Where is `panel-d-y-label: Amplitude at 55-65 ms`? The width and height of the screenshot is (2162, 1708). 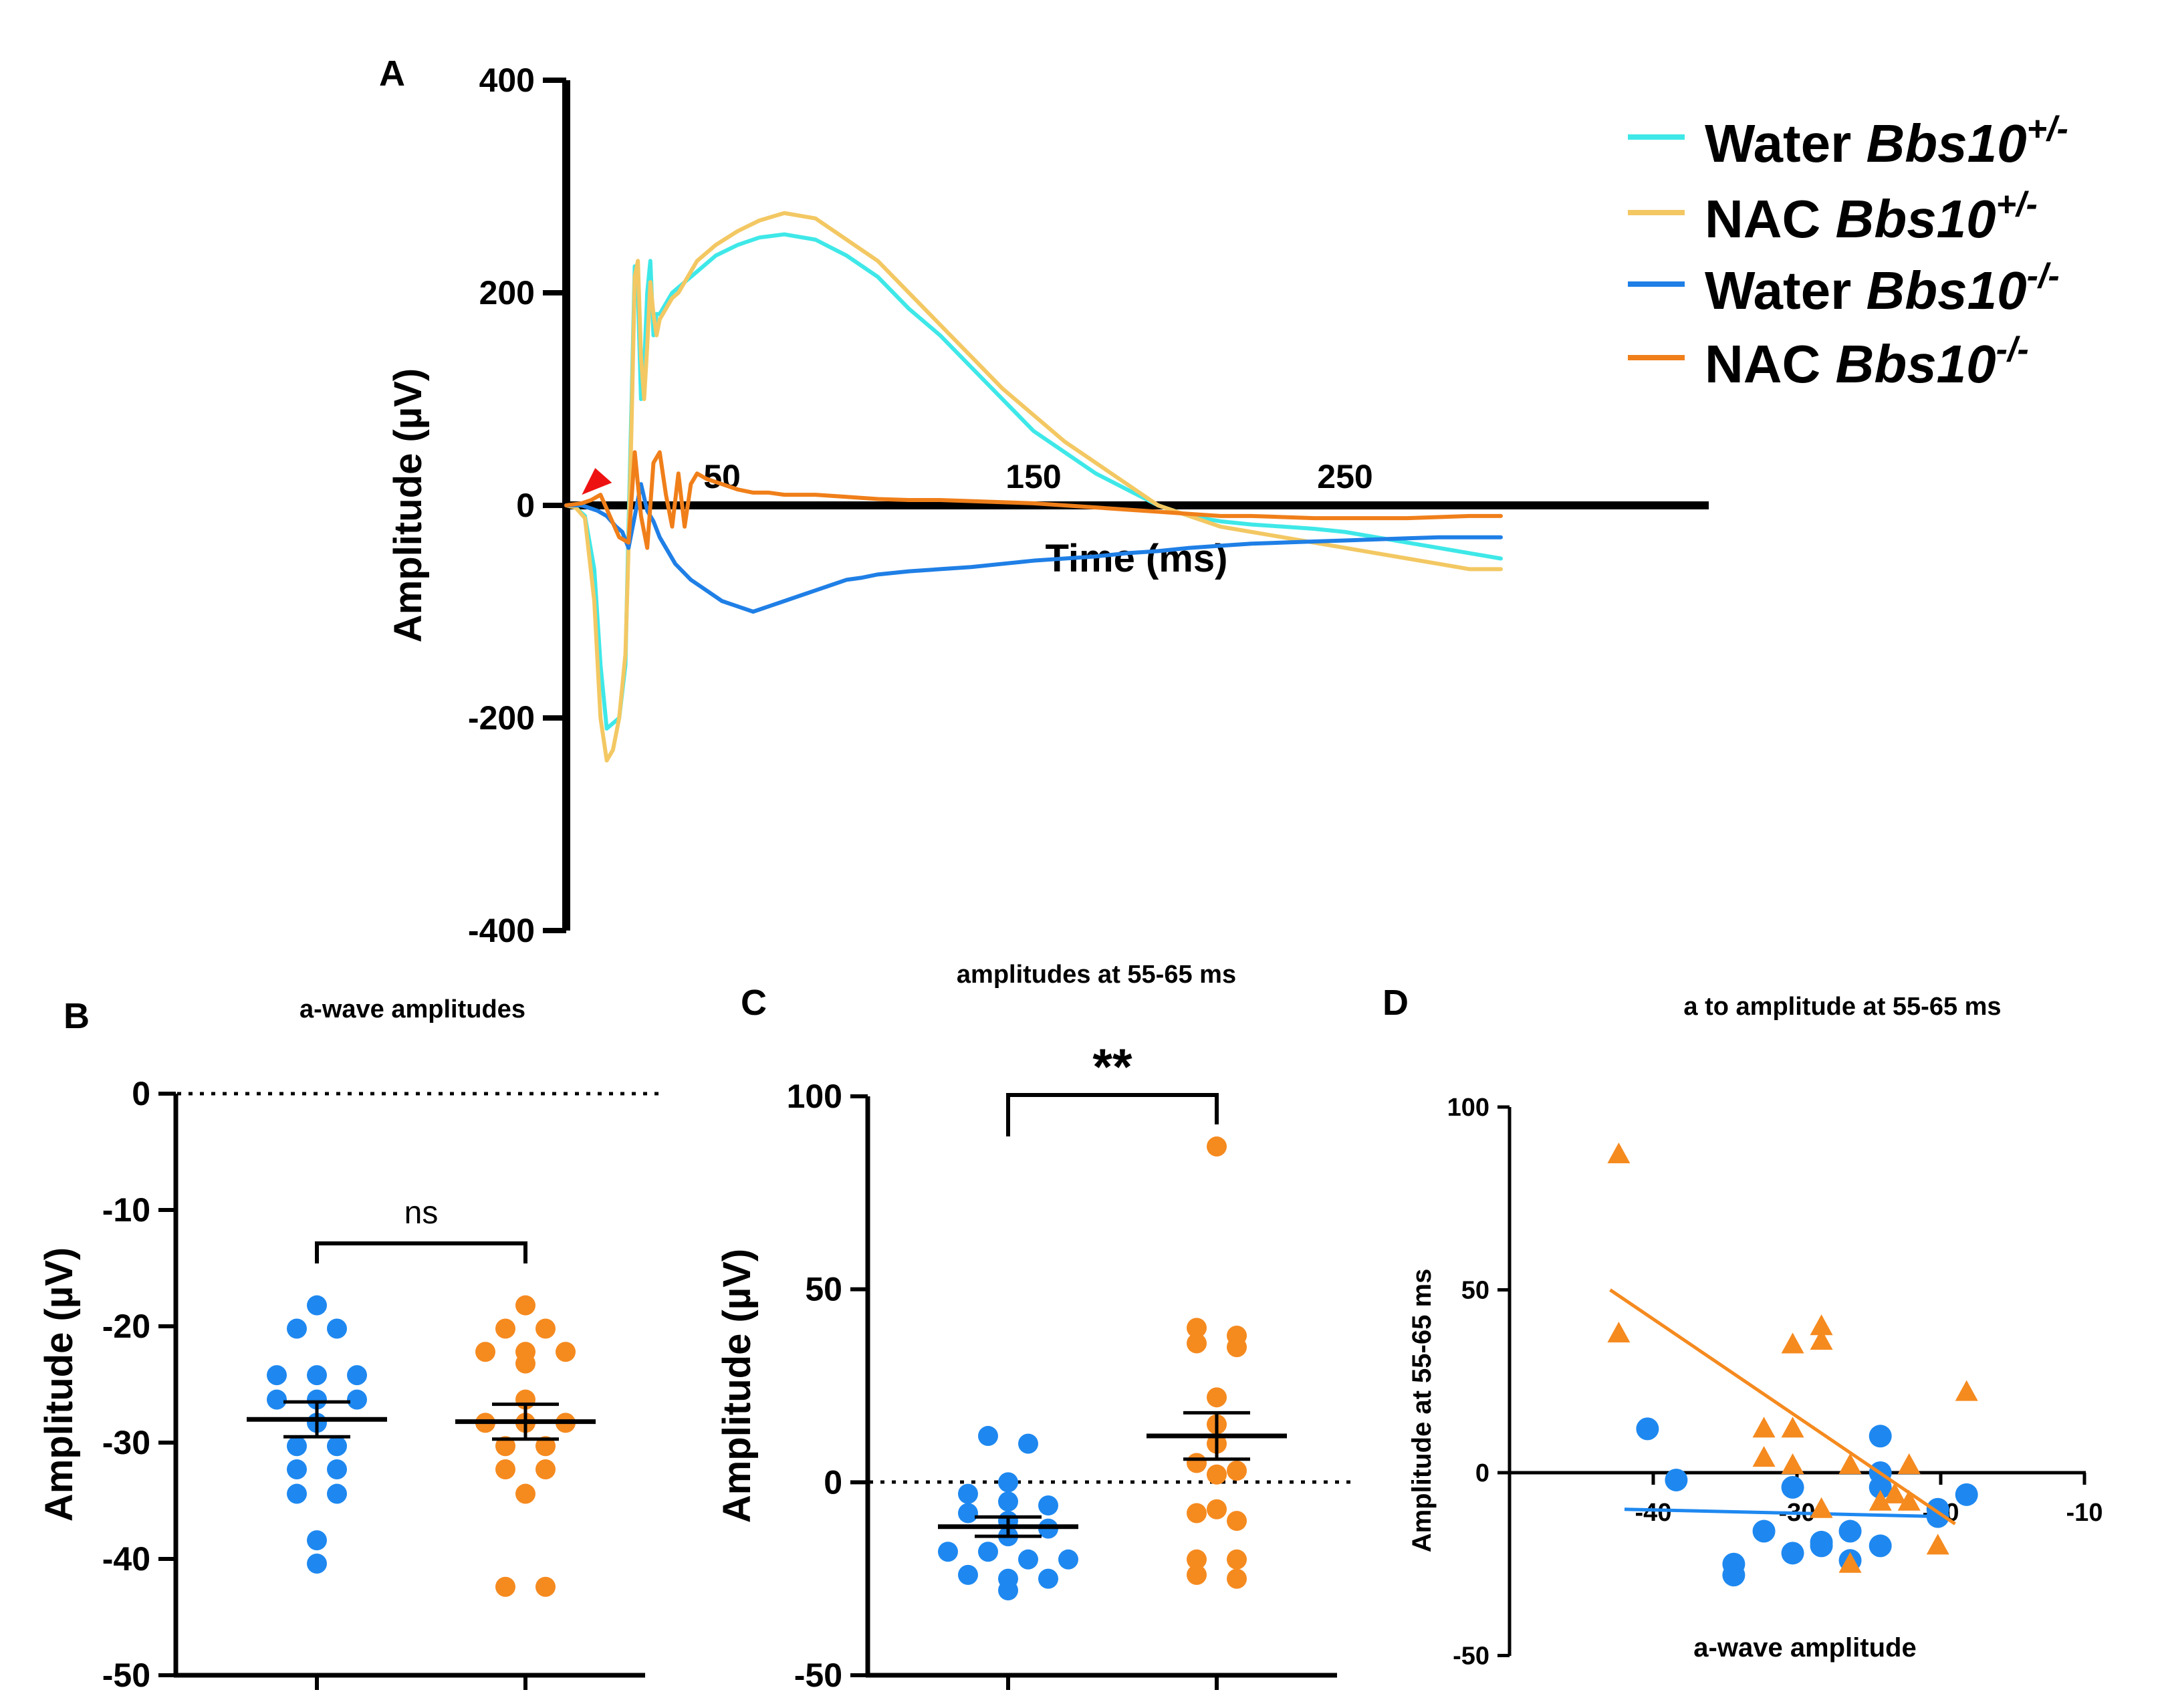 panel-d-y-label: Amplitude at 55-65 ms is located at coordinates (1422, 1411).